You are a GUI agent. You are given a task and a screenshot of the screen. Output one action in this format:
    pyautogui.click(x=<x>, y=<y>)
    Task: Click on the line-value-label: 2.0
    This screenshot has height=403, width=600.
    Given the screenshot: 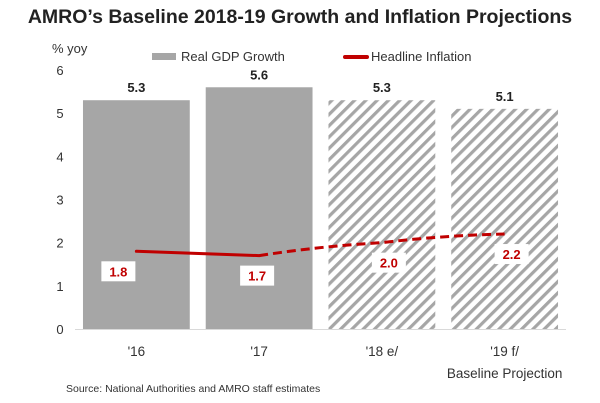 What is the action you would take?
    pyautogui.click(x=389, y=263)
    